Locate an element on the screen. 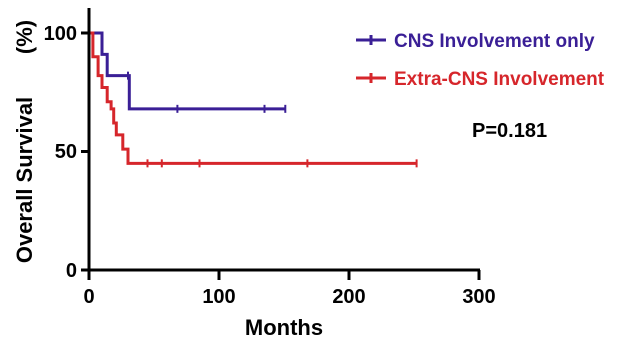 This screenshot has height=347, width=633. y-tick-label: 50 is located at coordinates (66, 152).